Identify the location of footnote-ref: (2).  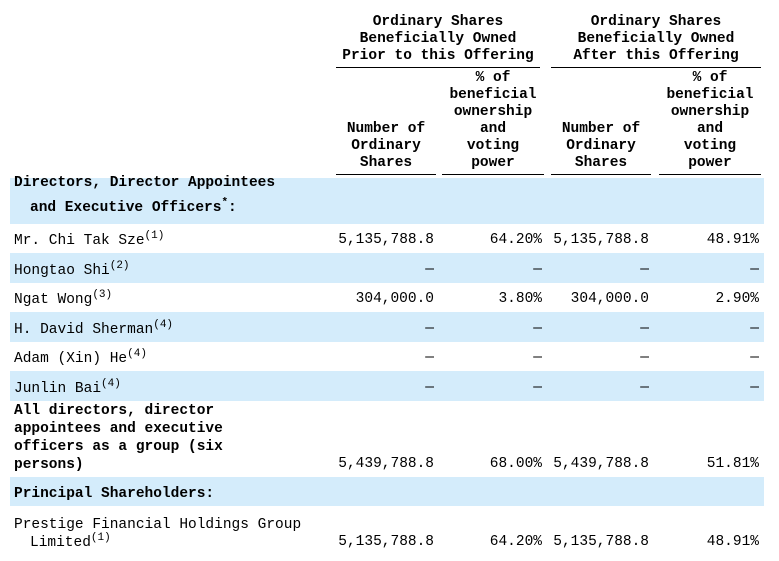
(119, 266).